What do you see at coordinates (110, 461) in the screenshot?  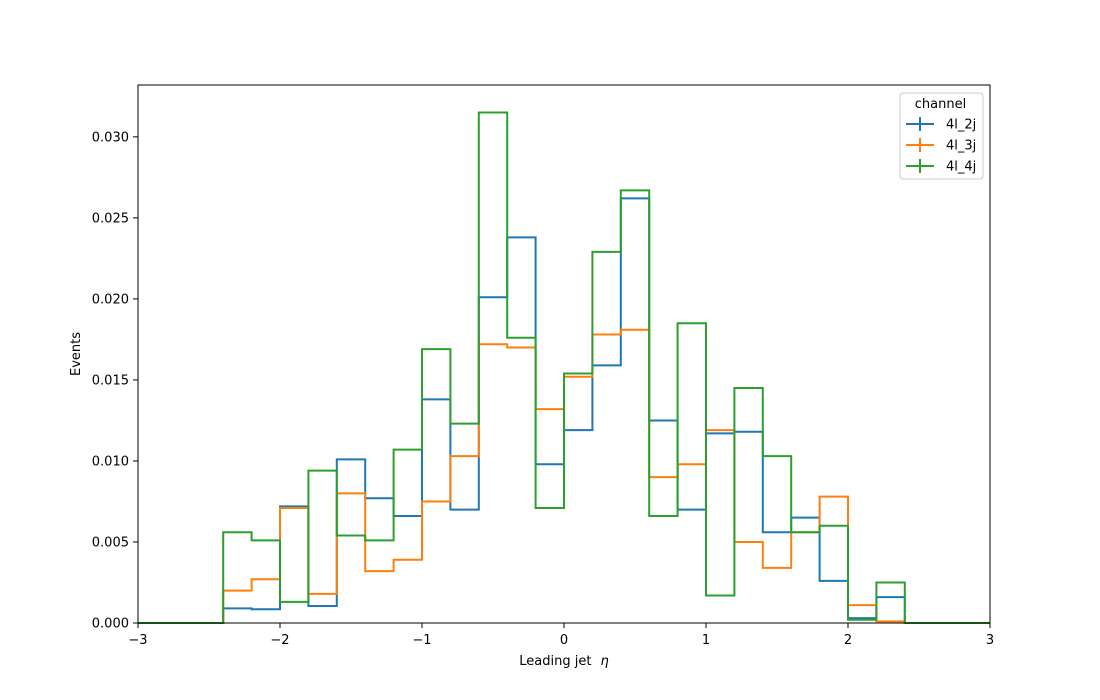 I see `y-tick-label: 0.010` at bounding box center [110, 461].